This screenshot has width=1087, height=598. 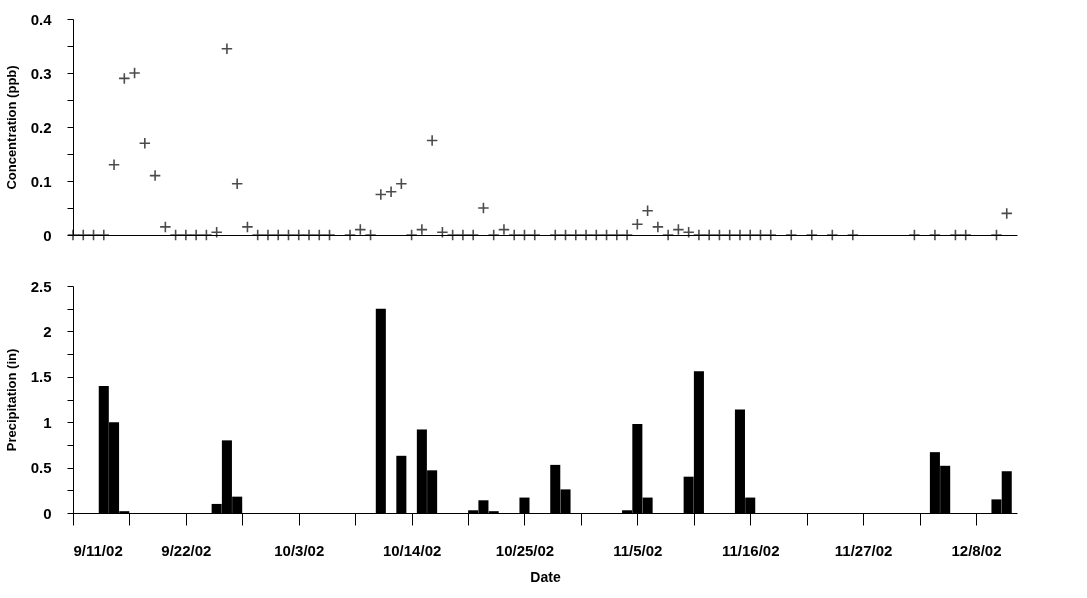 I want to click on x-tick-label: 10/3/02, so click(x=299, y=550).